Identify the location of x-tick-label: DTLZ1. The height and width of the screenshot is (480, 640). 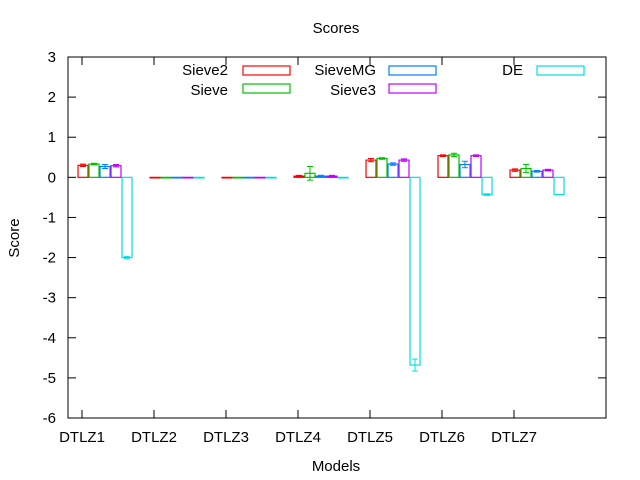
(82, 437).